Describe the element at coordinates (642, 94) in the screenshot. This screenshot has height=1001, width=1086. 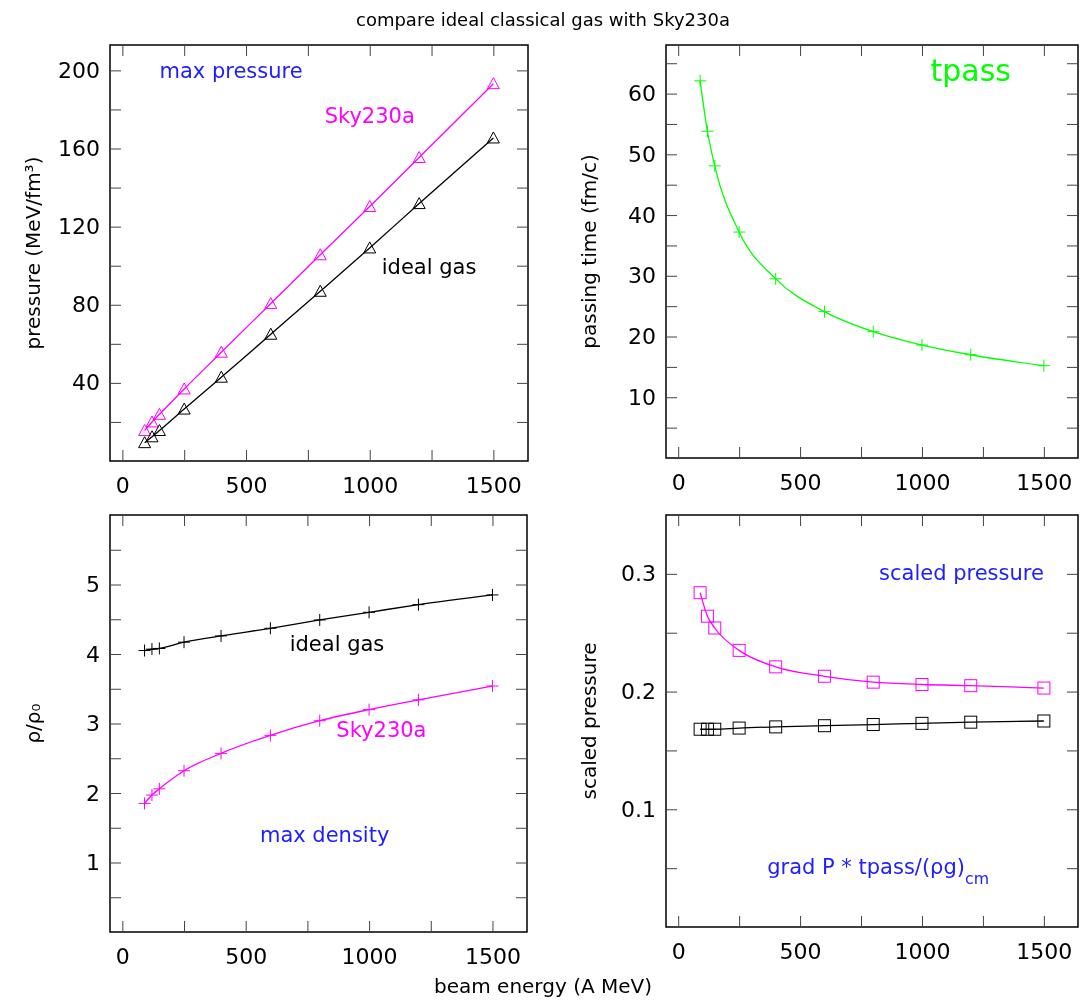
I see `y-tick-label: 60` at that location.